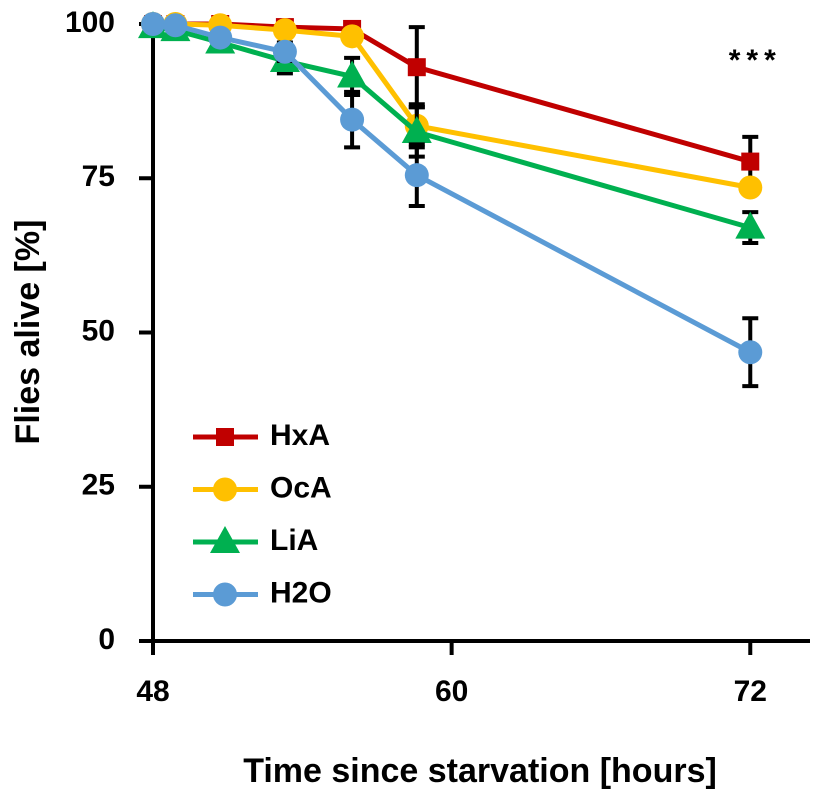 The image size is (819, 800). Describe the element at coordinates (451, 691) in the screenshot. I see `x-tick-label: 60` at that location.